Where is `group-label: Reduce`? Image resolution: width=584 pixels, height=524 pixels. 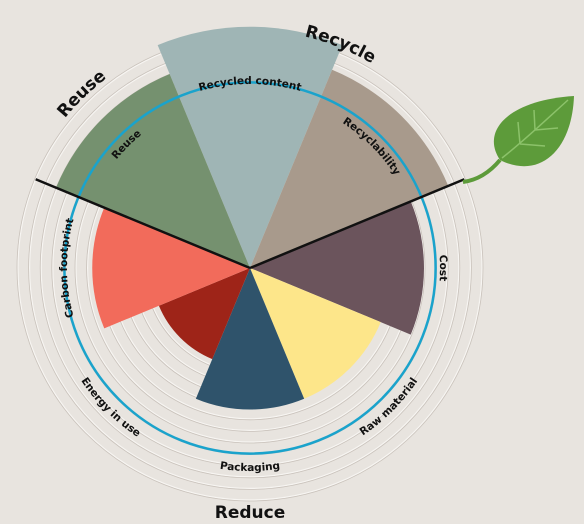 group-label: Reduce is located at coordinates (250, 513).